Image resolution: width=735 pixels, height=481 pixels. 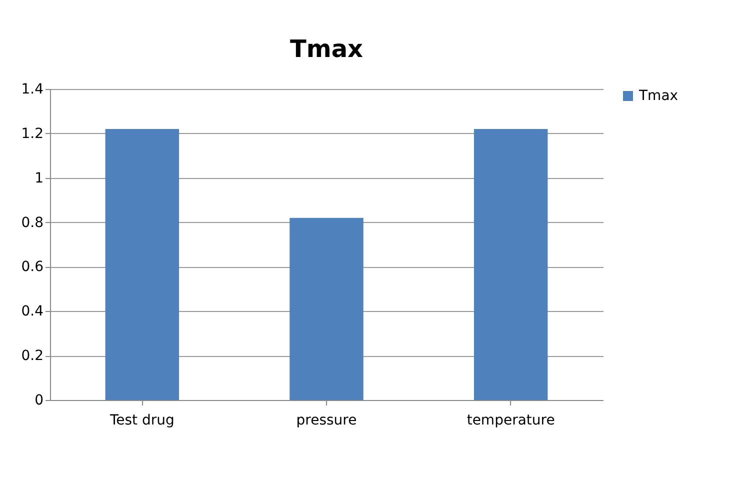 What do you see at coordinates (510, 420) in the screenshot?
I see `x-tick-label: temperature` at bounding box center [510, 420].